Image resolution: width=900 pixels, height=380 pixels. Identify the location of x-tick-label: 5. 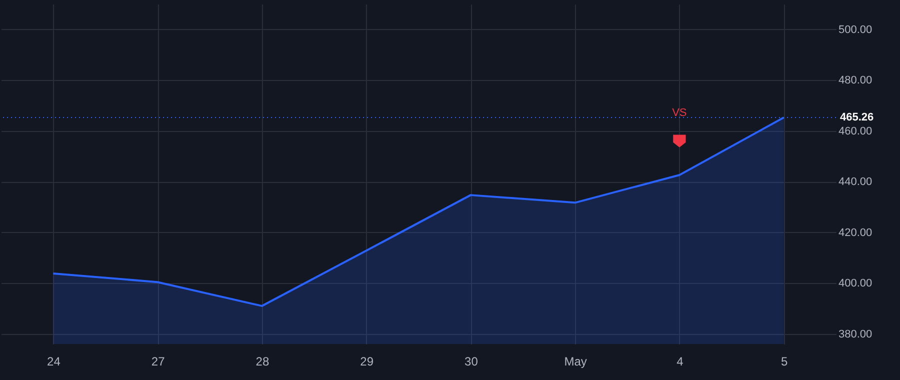
(784, 361).